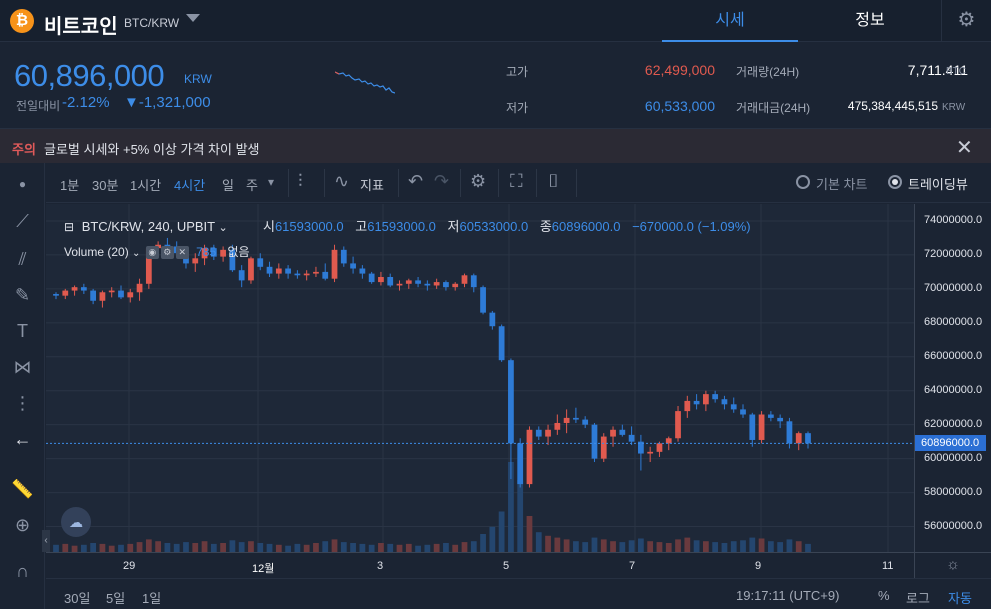  What do you see at coordinates (960, 598) in the screenshot?
I see `auto-toggle: 자동` at bounding box center [960, 598].